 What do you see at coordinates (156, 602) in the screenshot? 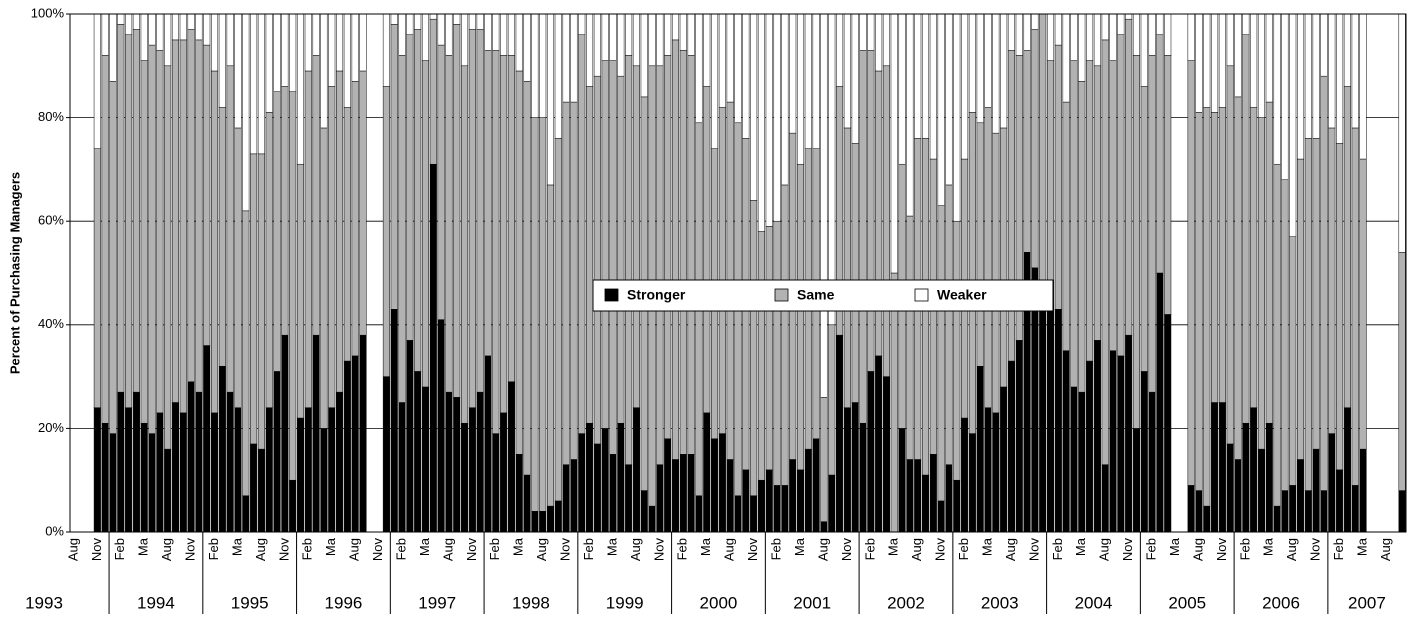
I see `year-label: 1994` at bounding box center [156, 602].